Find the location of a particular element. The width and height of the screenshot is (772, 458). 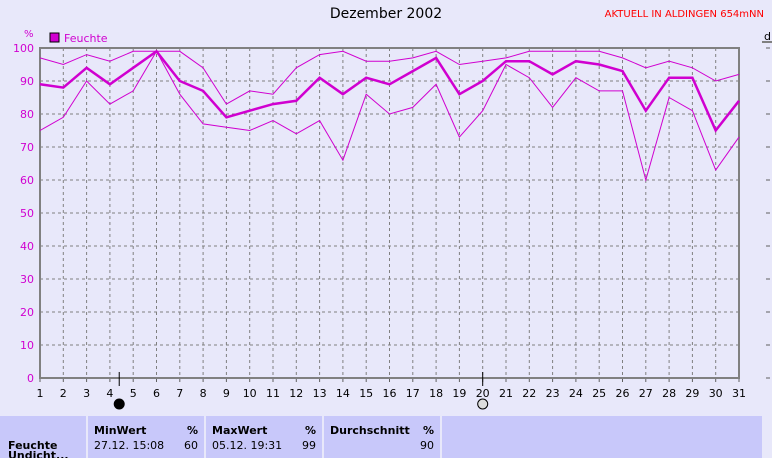

y-tick-label: 30 is located at coordinates (27, 279).